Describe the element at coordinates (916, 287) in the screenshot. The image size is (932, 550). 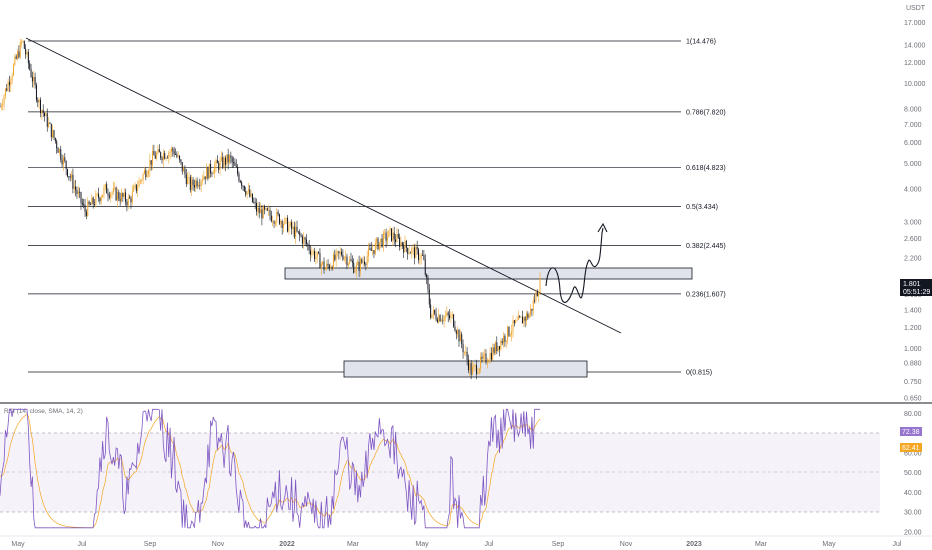
I see `current-price-badge: 1.801 05:51:29` at that location.